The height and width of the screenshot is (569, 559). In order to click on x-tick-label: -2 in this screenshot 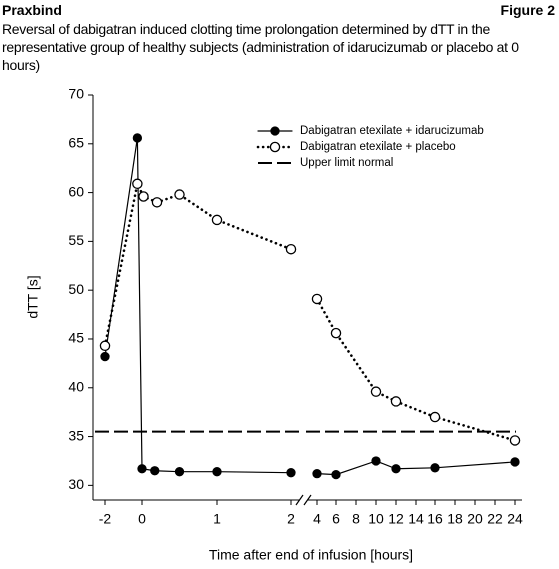, I will do `click(105, 519)`.